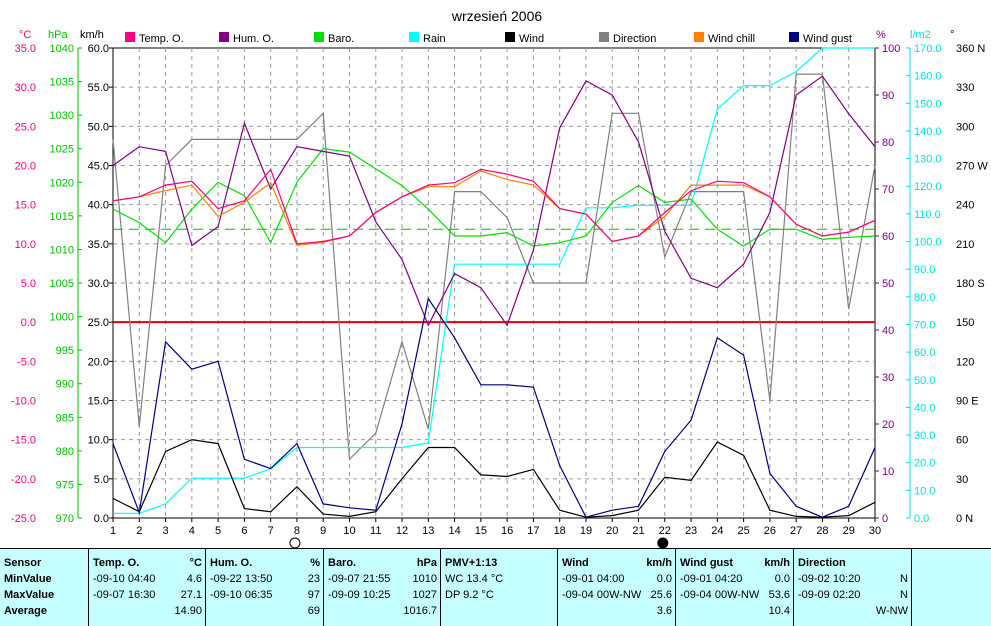 The height and width of the screenshot is (626, 991). What do you see at coordinates (271, 531) in the screenshot?
I see `x-tick-label: 7` at bounding box center [271, 531].